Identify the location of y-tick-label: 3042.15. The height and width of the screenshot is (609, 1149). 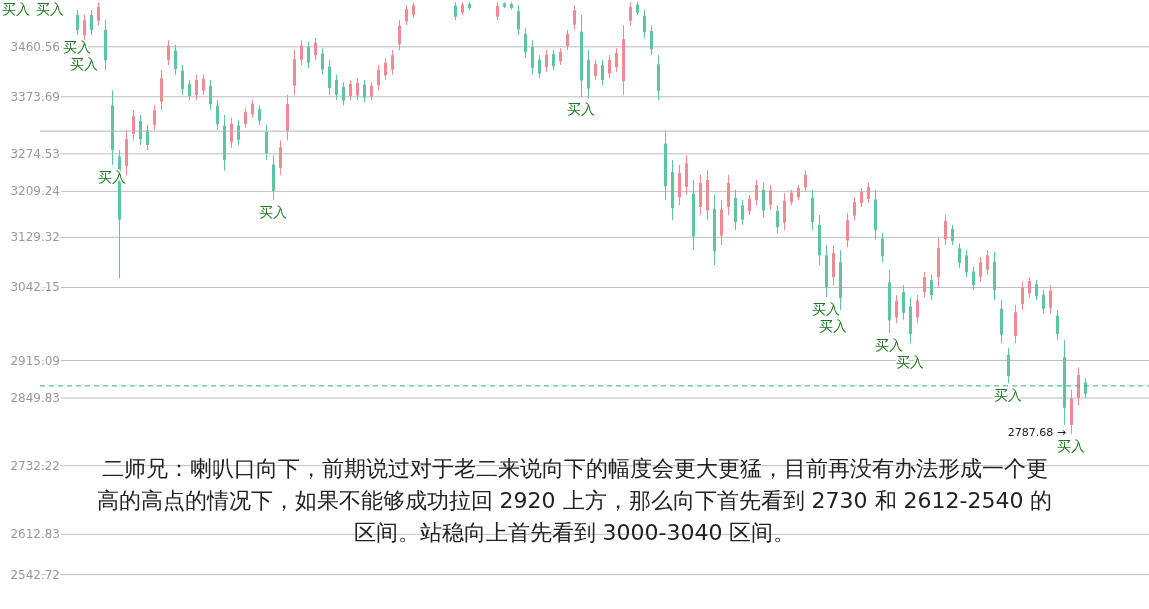
(35, 287).